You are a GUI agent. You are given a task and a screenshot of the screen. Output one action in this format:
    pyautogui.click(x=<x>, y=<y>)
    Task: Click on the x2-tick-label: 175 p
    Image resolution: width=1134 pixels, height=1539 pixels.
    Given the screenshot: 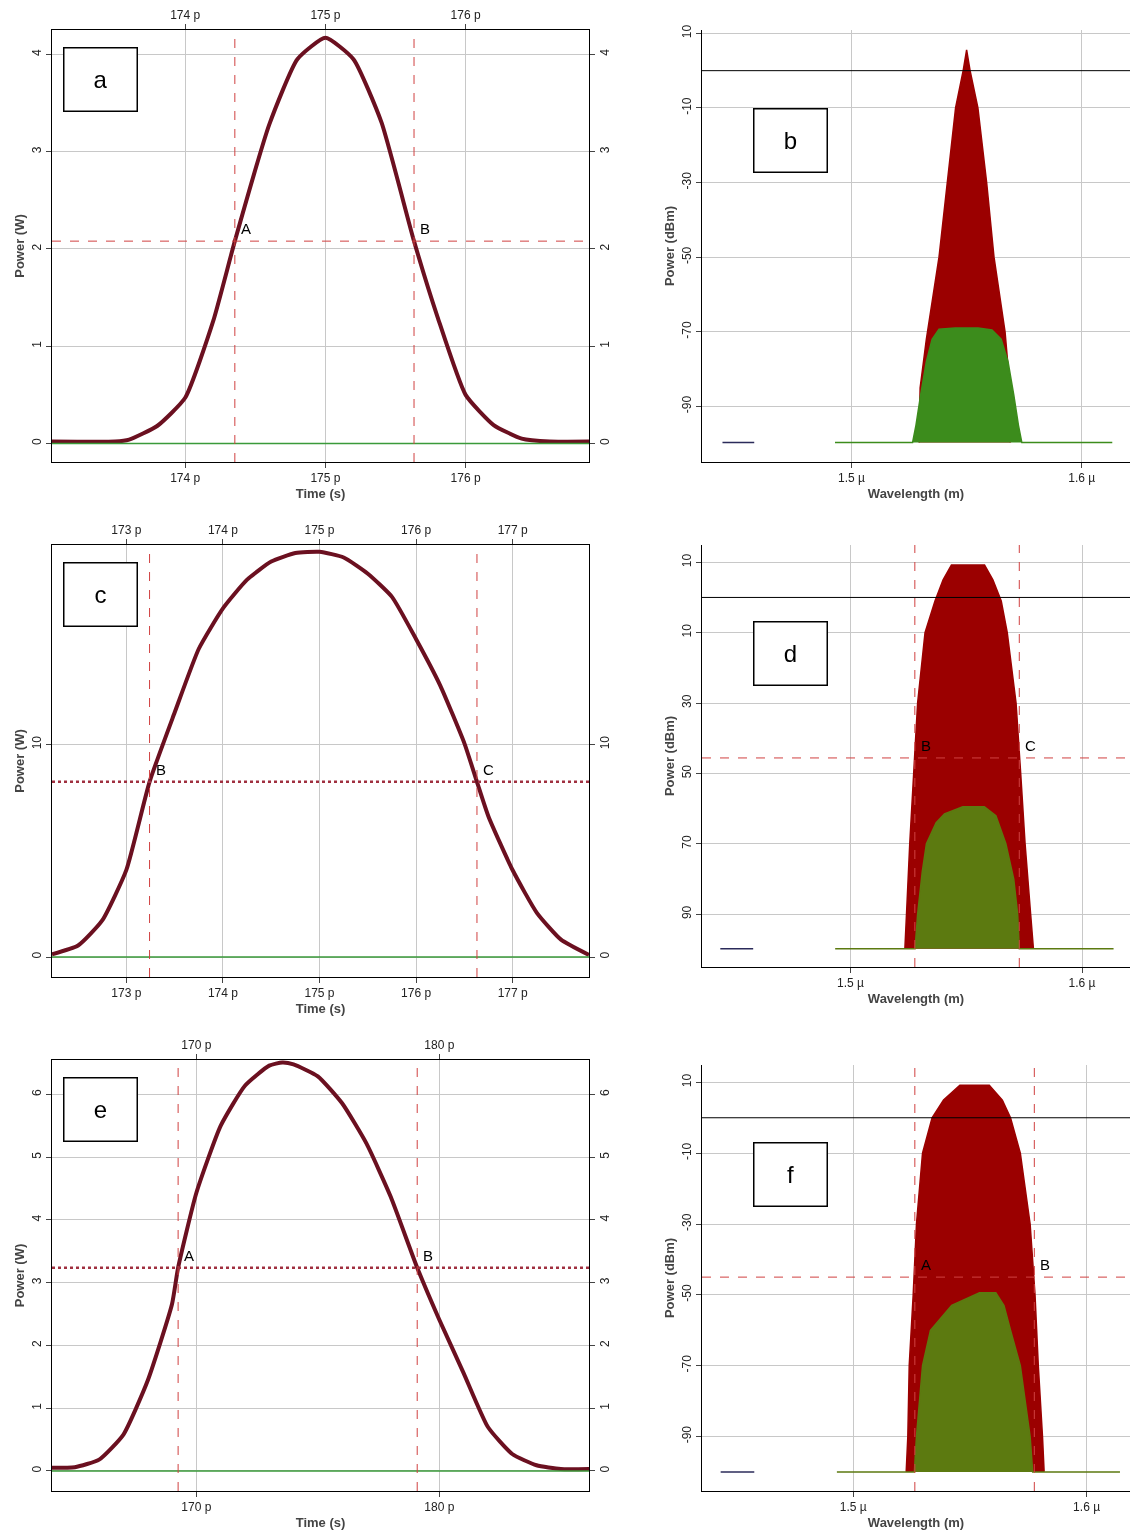 What is the action you would take?
    pyautogui.click(x=319, y=993)
    